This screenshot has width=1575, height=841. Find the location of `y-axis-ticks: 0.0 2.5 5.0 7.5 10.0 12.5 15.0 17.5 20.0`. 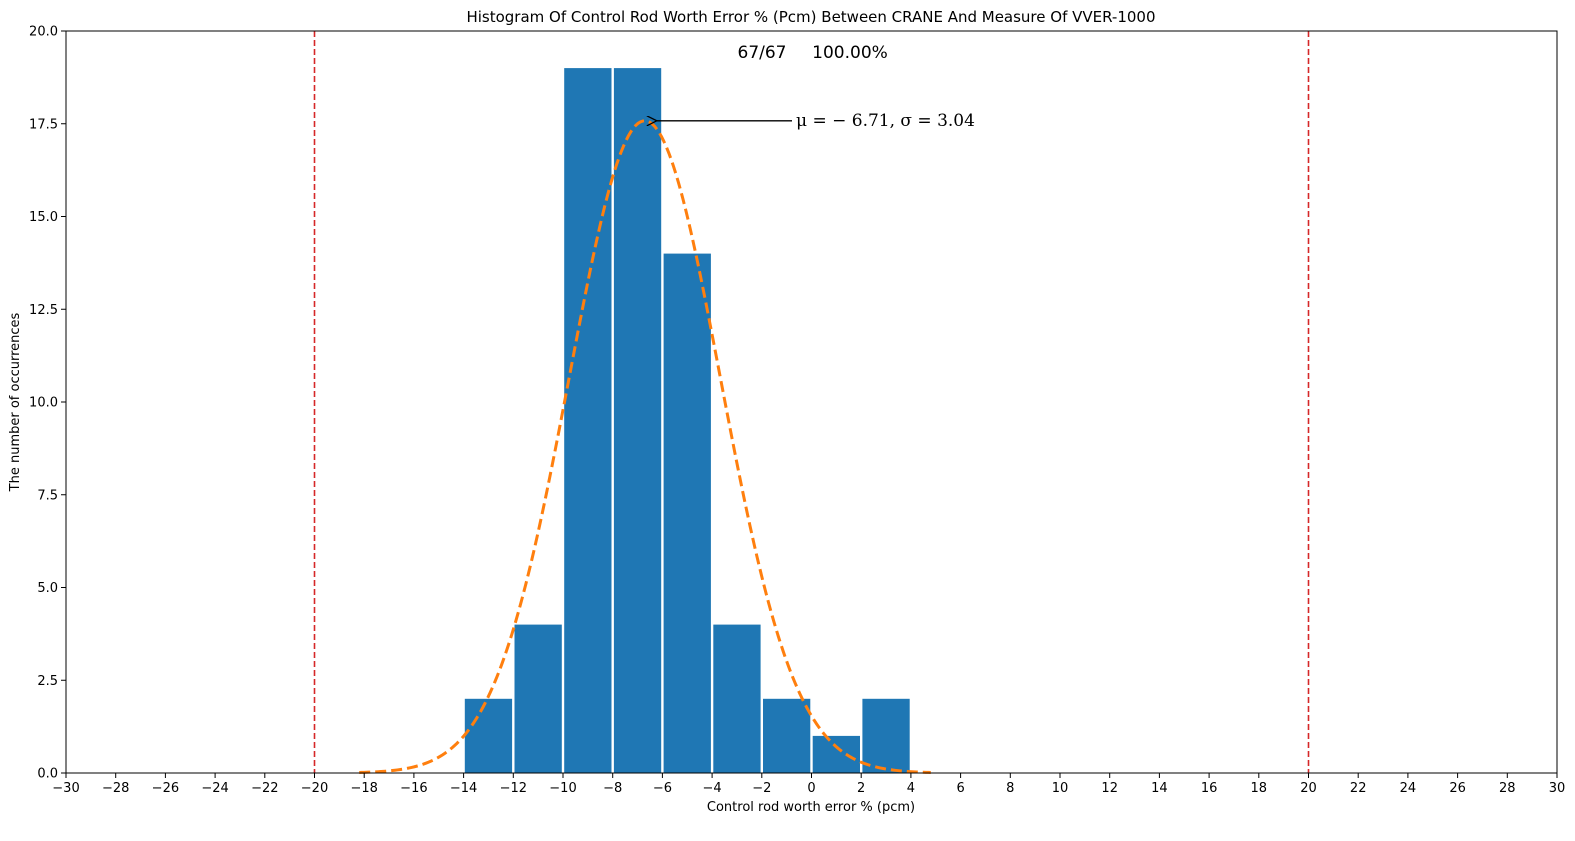

y-axis-ticks: 0.0 2.5 5.0 7.5 10.0 12.5 15.0 17.5 20.0 is located at coordinates (47, 403).